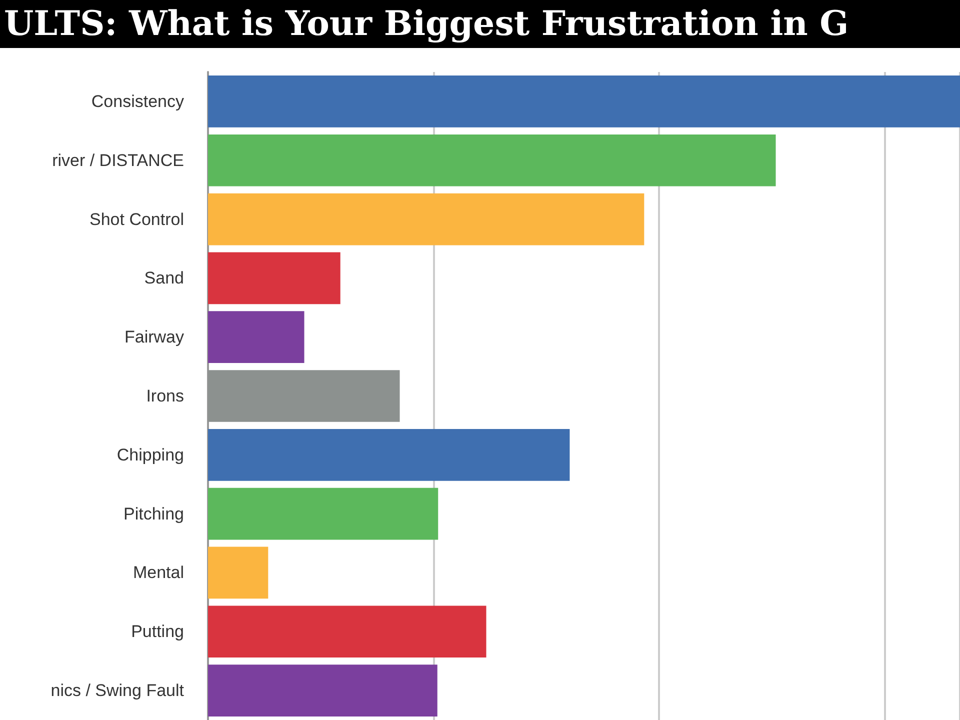 This screenshot has width=960, height=720. I want to click on y-tick-label: Chipping, so click(150, 454).